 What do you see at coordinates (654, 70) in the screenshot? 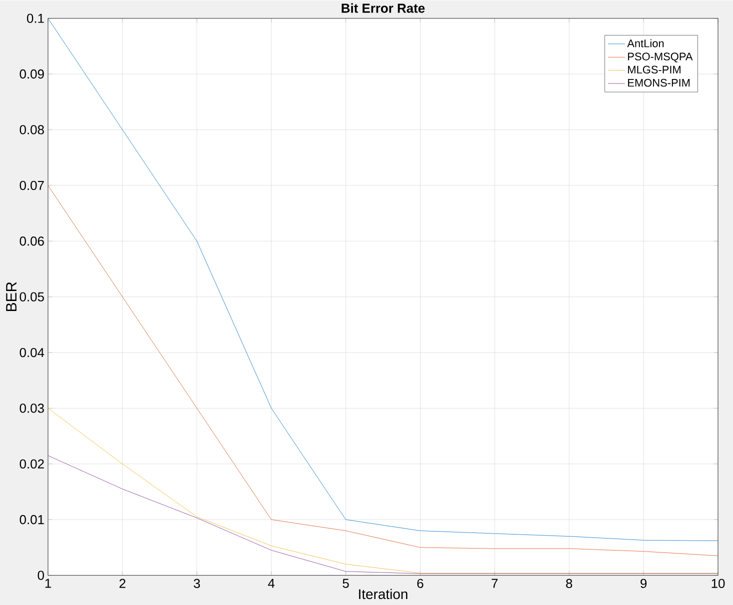
I see `legend-label: MLGS-PIM` at bounding box center [654, 70].